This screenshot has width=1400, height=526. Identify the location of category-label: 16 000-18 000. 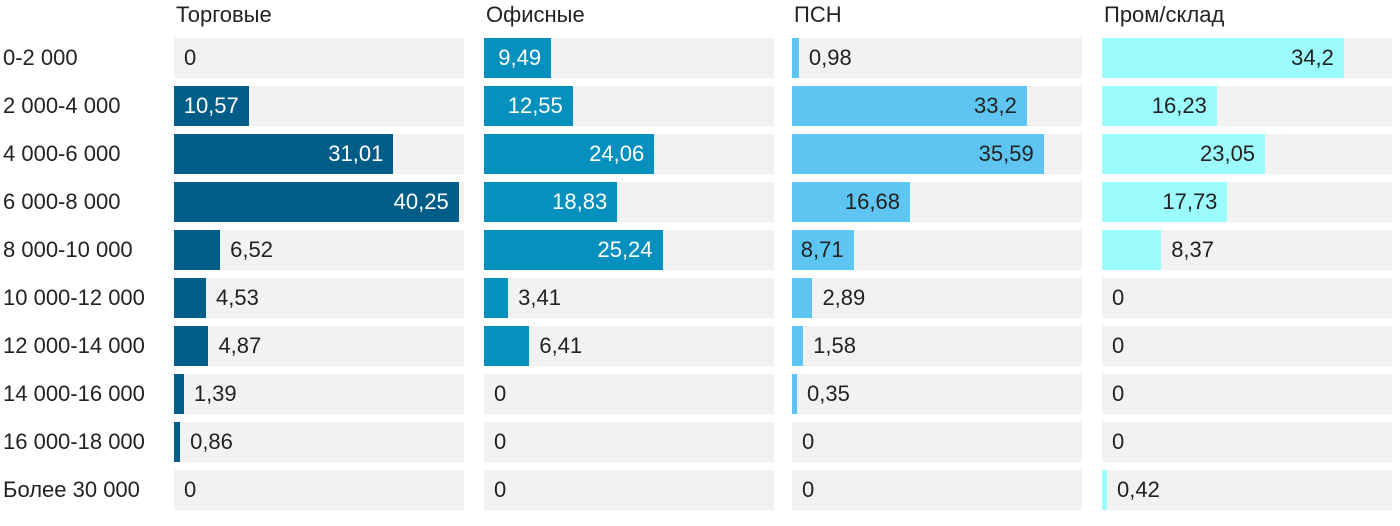
(74, 441).